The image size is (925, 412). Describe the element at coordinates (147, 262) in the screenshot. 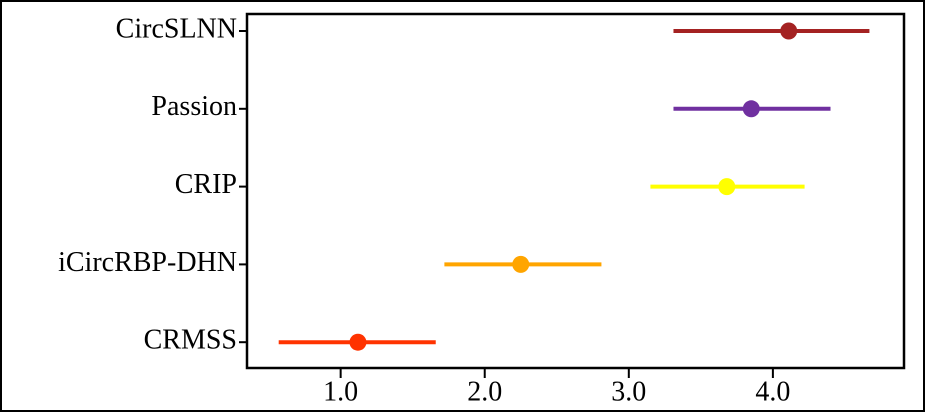

I see `y-tick-label: iCircRBP-DHN` at that location.